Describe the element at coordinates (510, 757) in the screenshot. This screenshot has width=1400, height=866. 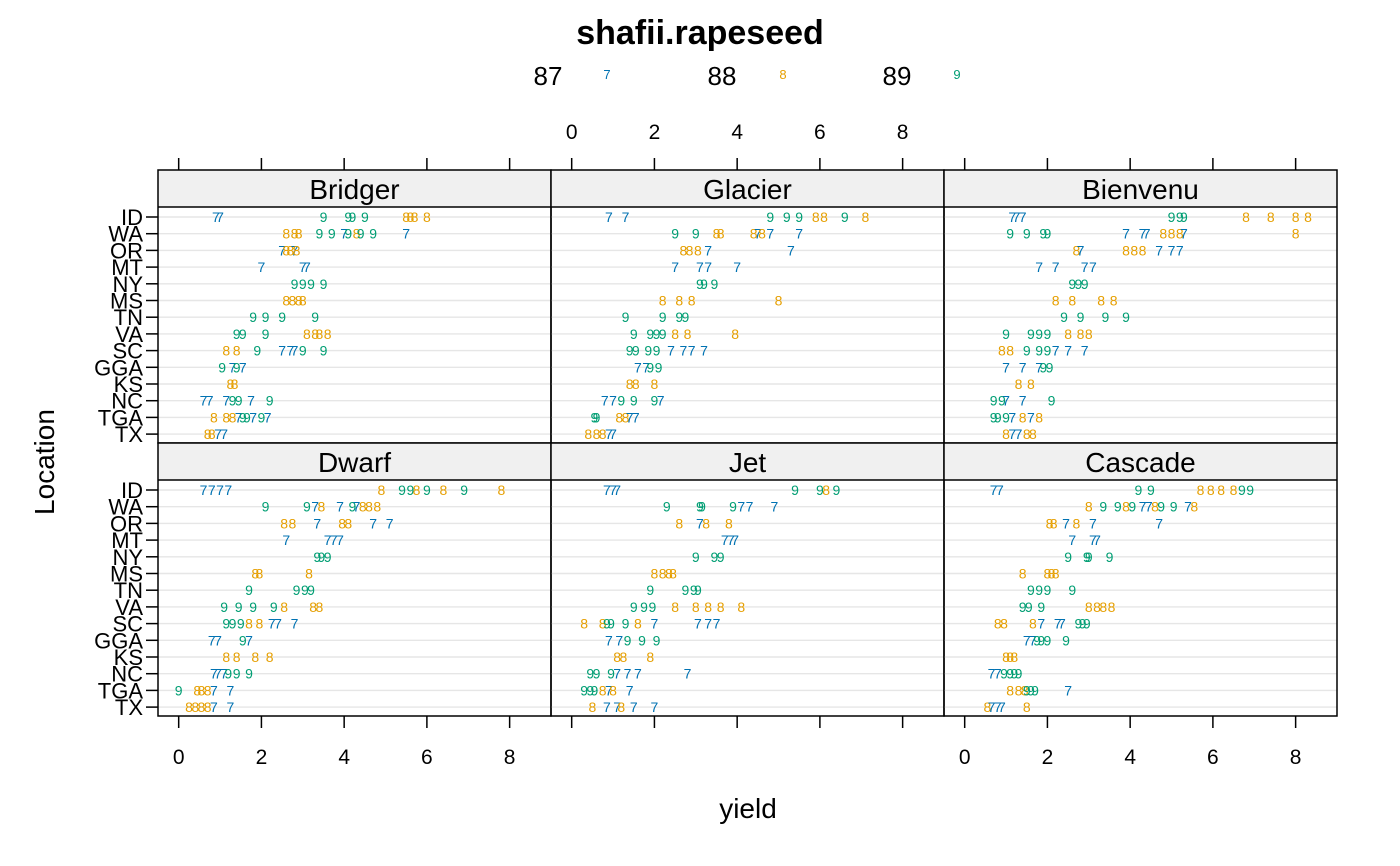
I see `bottom-col0-tick-label-8: 8` at that location.